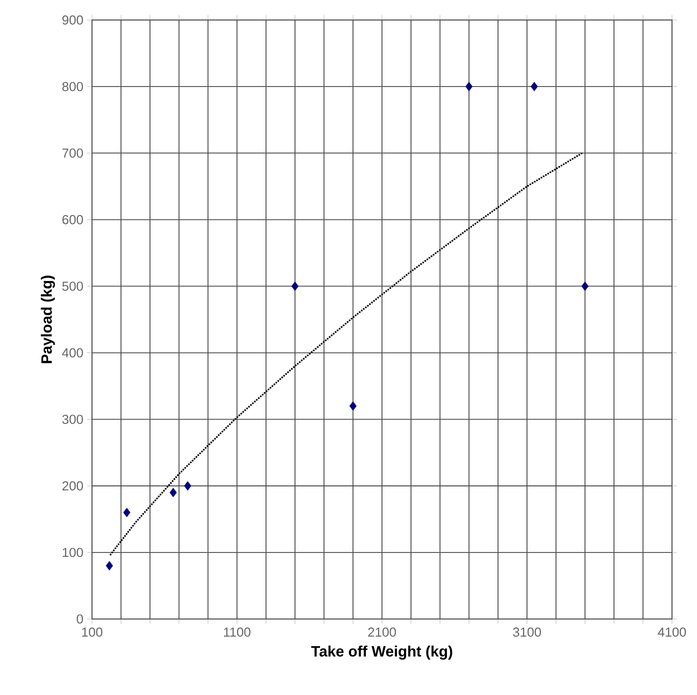  Describe the element at coordinates (72, 153) in the screenshot. I see `y-tick-label: 700` at that location.